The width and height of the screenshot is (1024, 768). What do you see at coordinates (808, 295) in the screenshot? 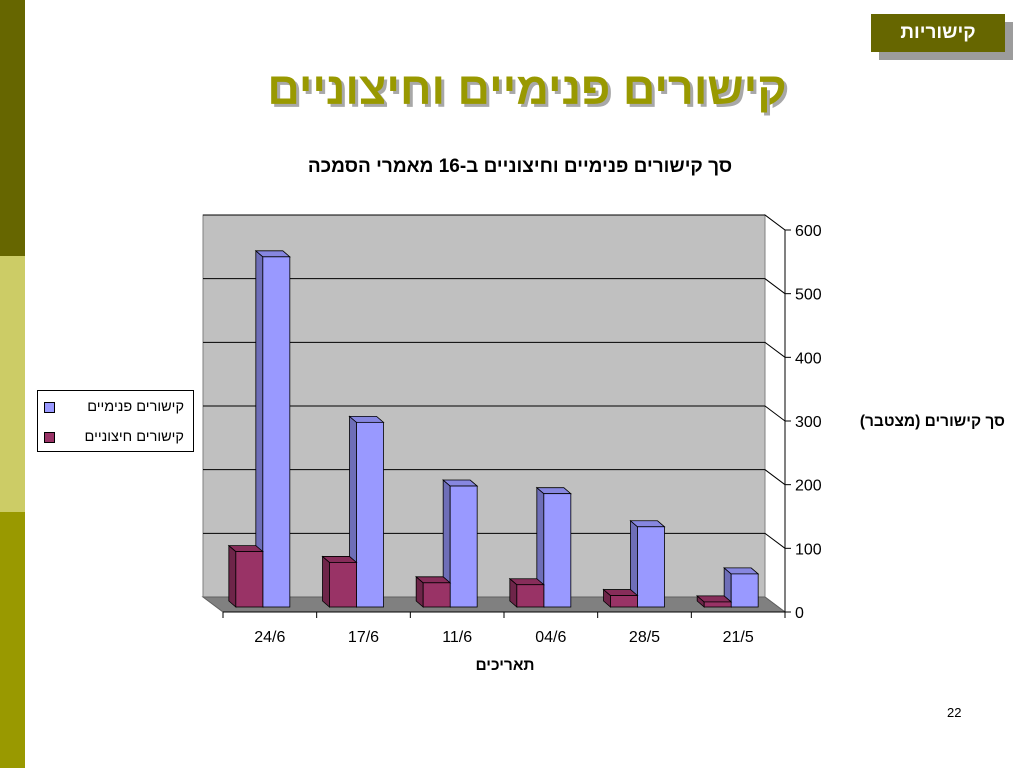
I see `value-axis-tick-label: 500` at bounding box center [808, 295].